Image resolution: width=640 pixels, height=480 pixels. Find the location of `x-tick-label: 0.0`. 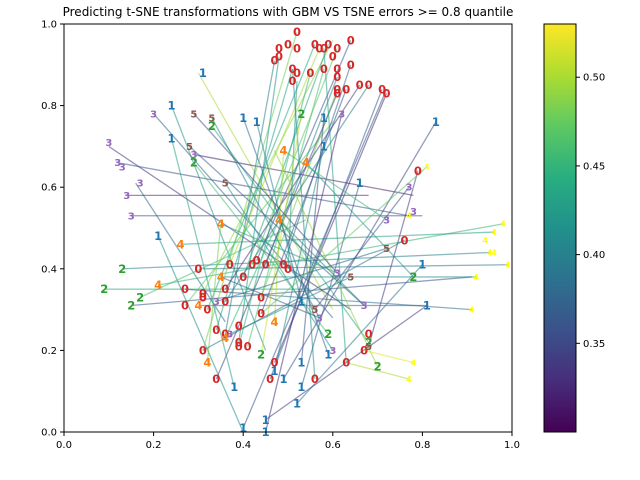

x-tick-label: 0.0 is located at coordinates (64, 445).